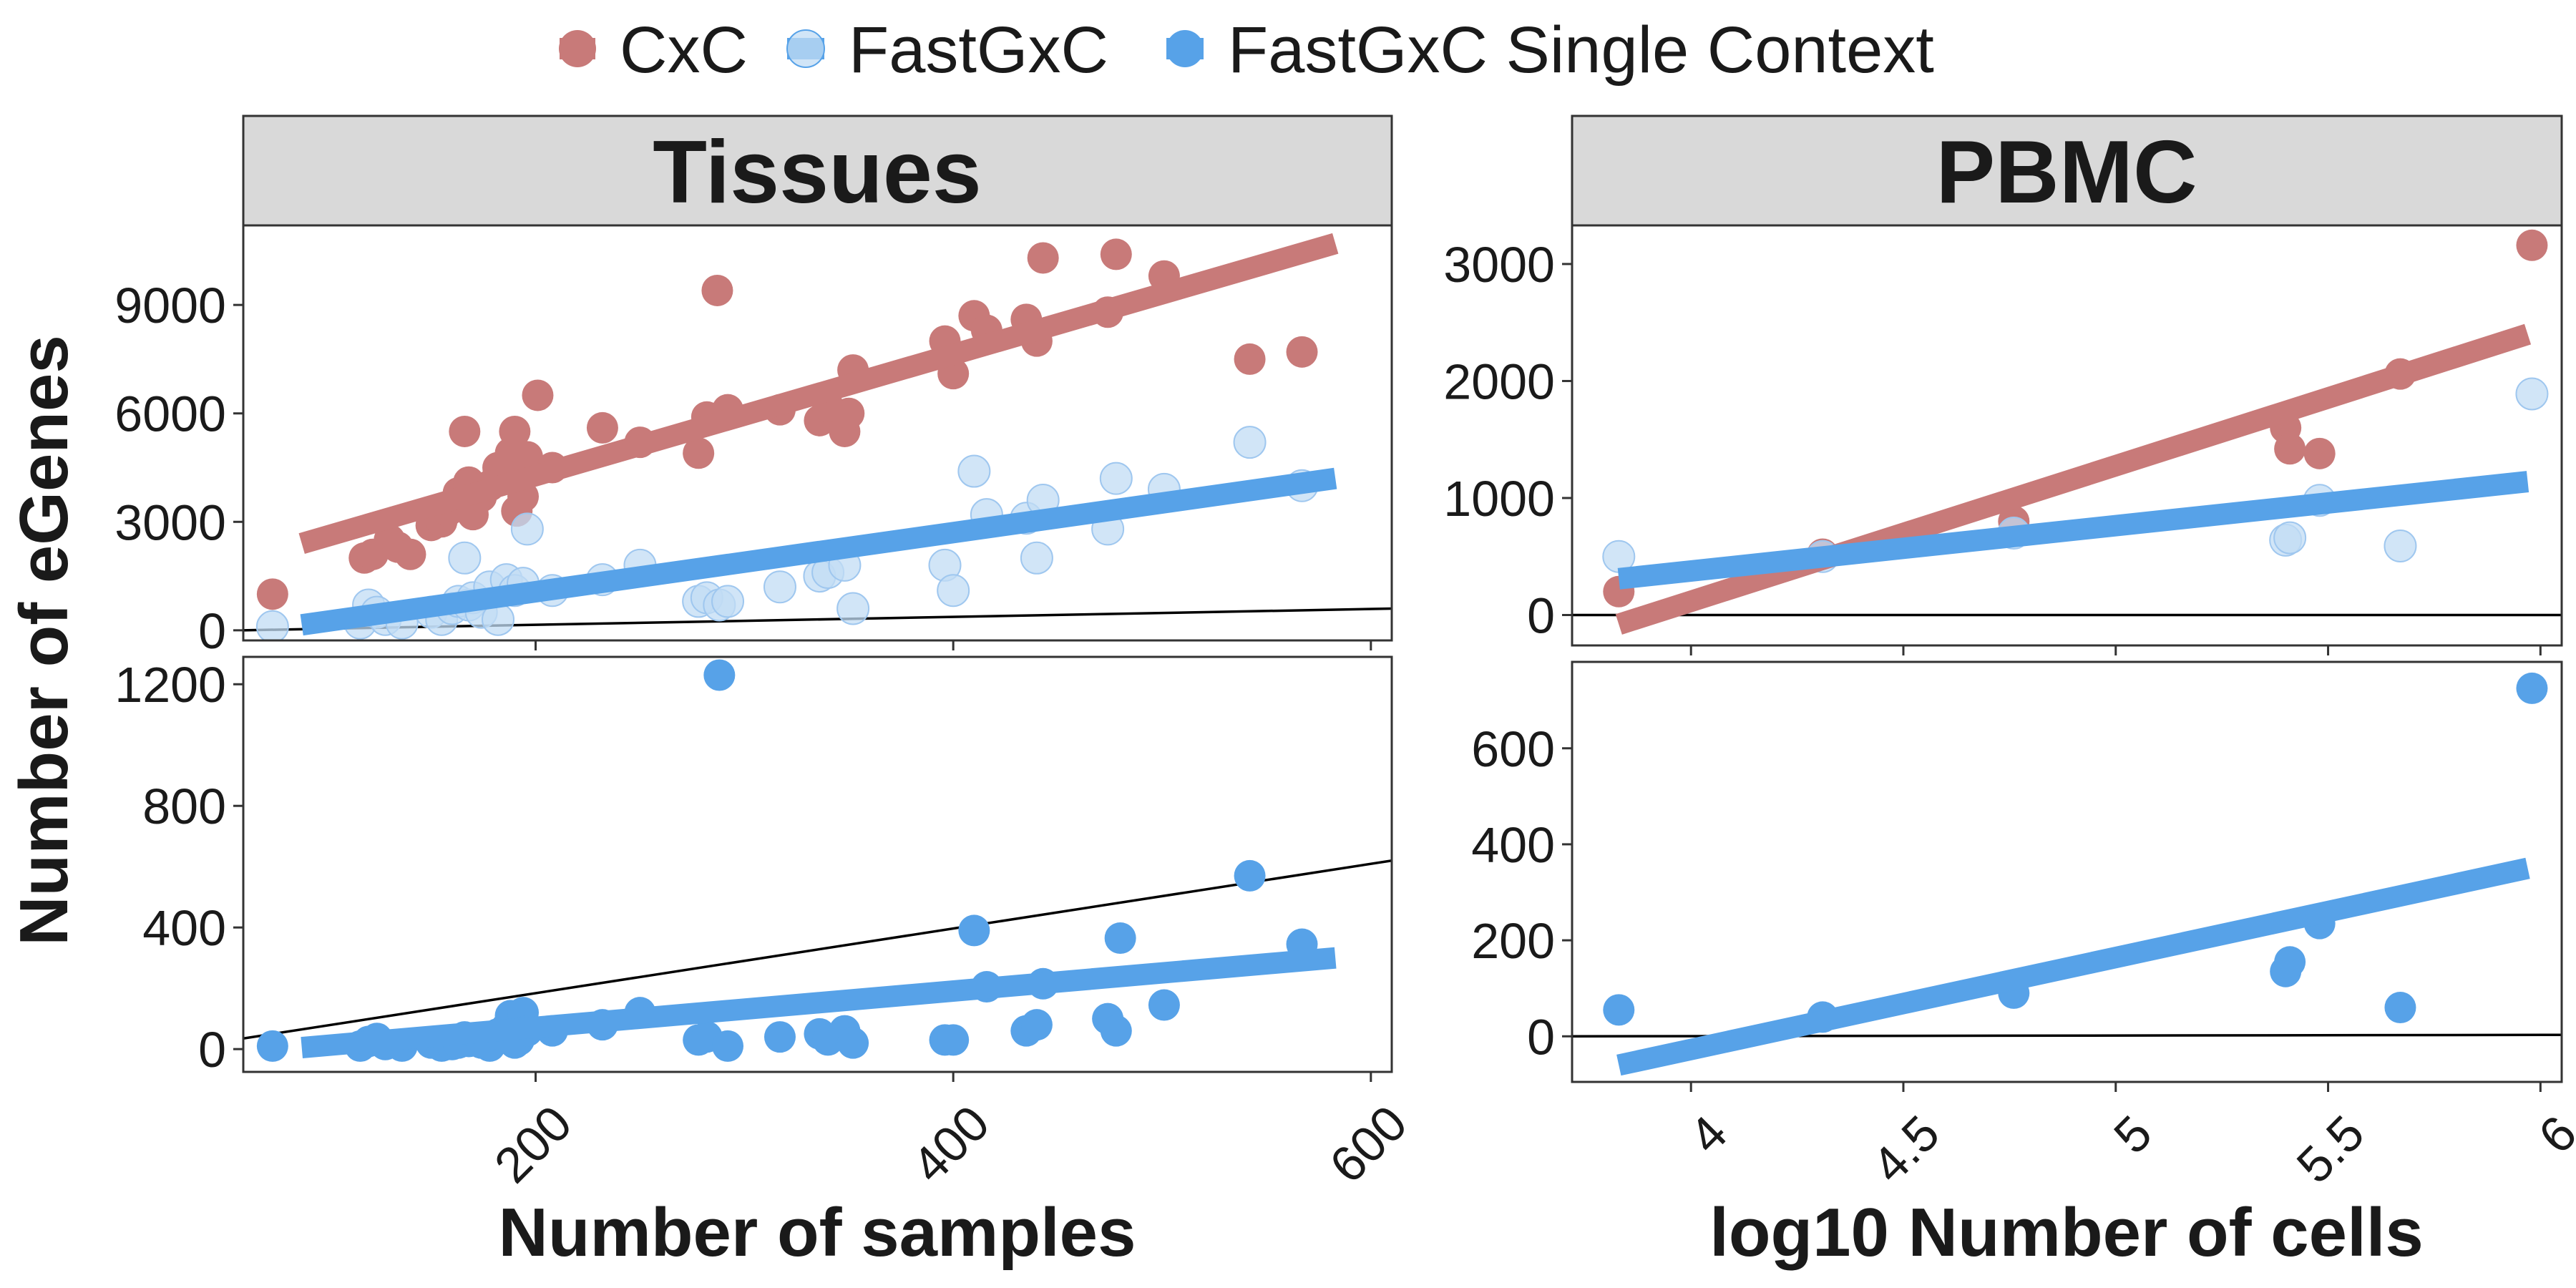 Image resolution: width=2576 pixels, height=1288 pixels. I want to click on legend-key-point-fastgxc, so click(805, 48).